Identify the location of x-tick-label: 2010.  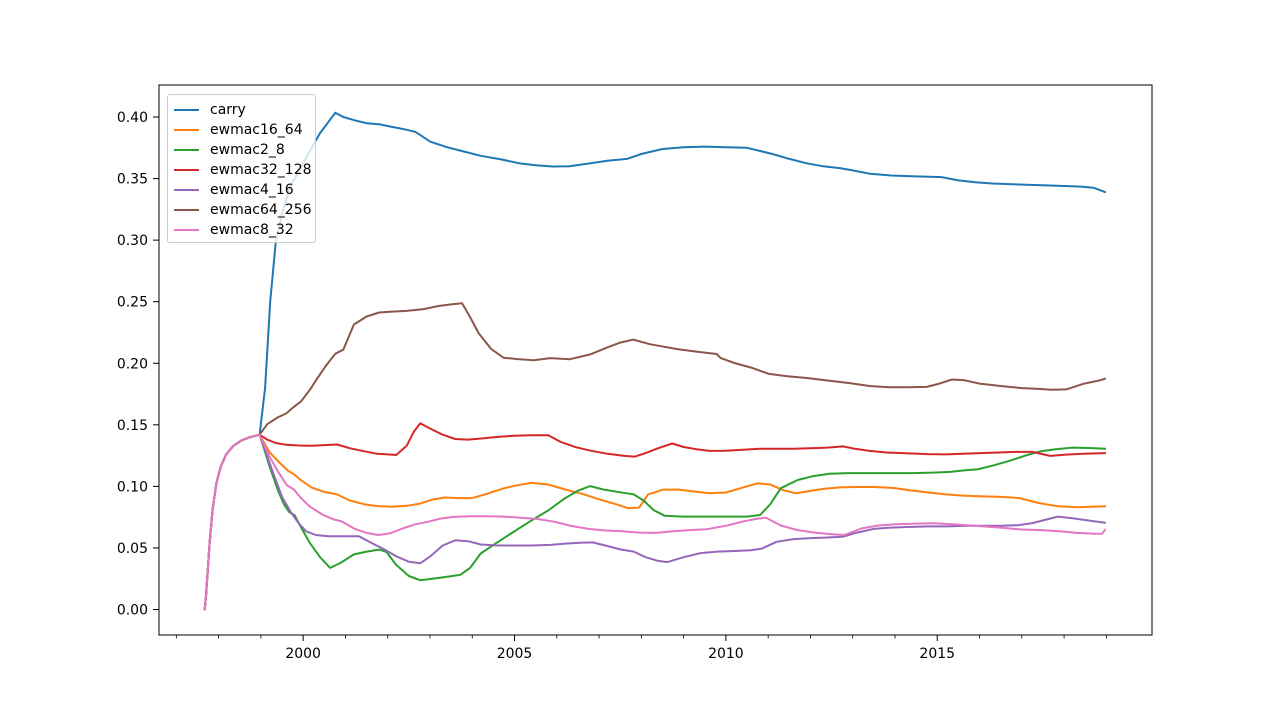
(726, 654).